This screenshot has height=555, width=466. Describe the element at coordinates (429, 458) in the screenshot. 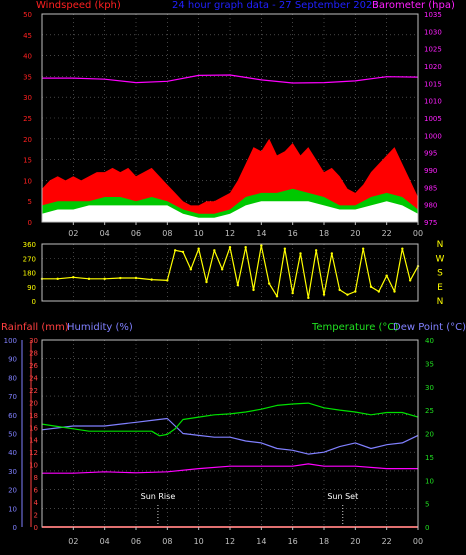

I see `temp-y-tick-label: 15` at that location.